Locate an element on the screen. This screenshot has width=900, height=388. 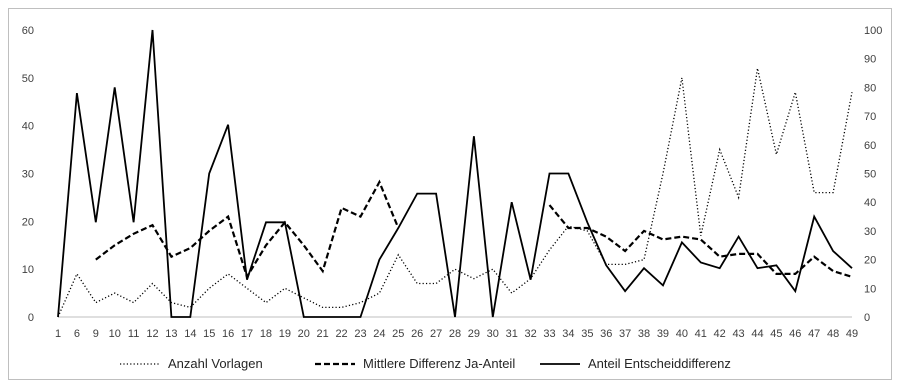
y-left-tick-label: 20 is located at coordinates (28, 222).